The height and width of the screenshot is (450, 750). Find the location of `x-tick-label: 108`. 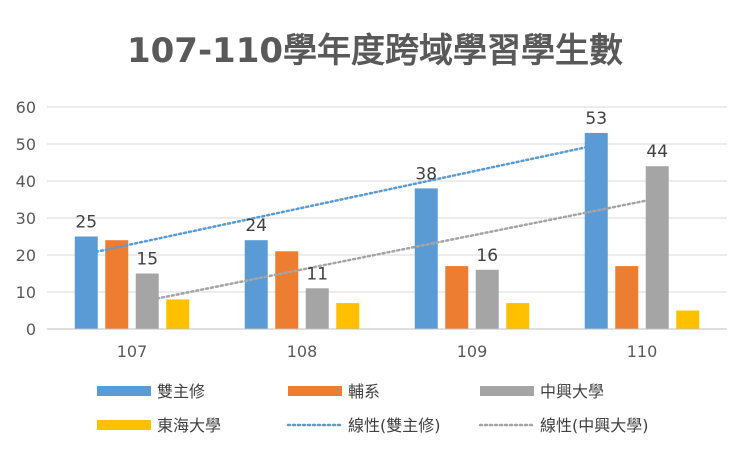

x-tick-label: 108 is located at coordinates (302, 351).